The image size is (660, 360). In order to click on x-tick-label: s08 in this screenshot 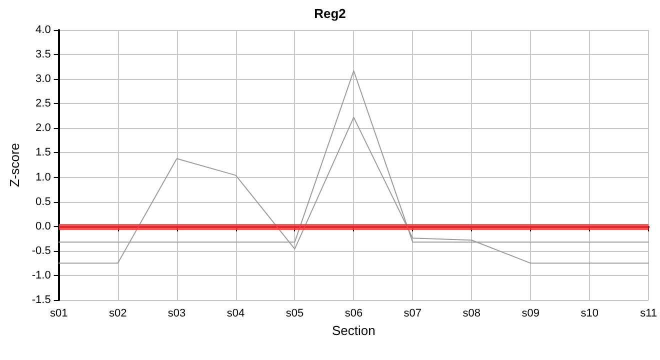, I will do `click(471, 314)`.